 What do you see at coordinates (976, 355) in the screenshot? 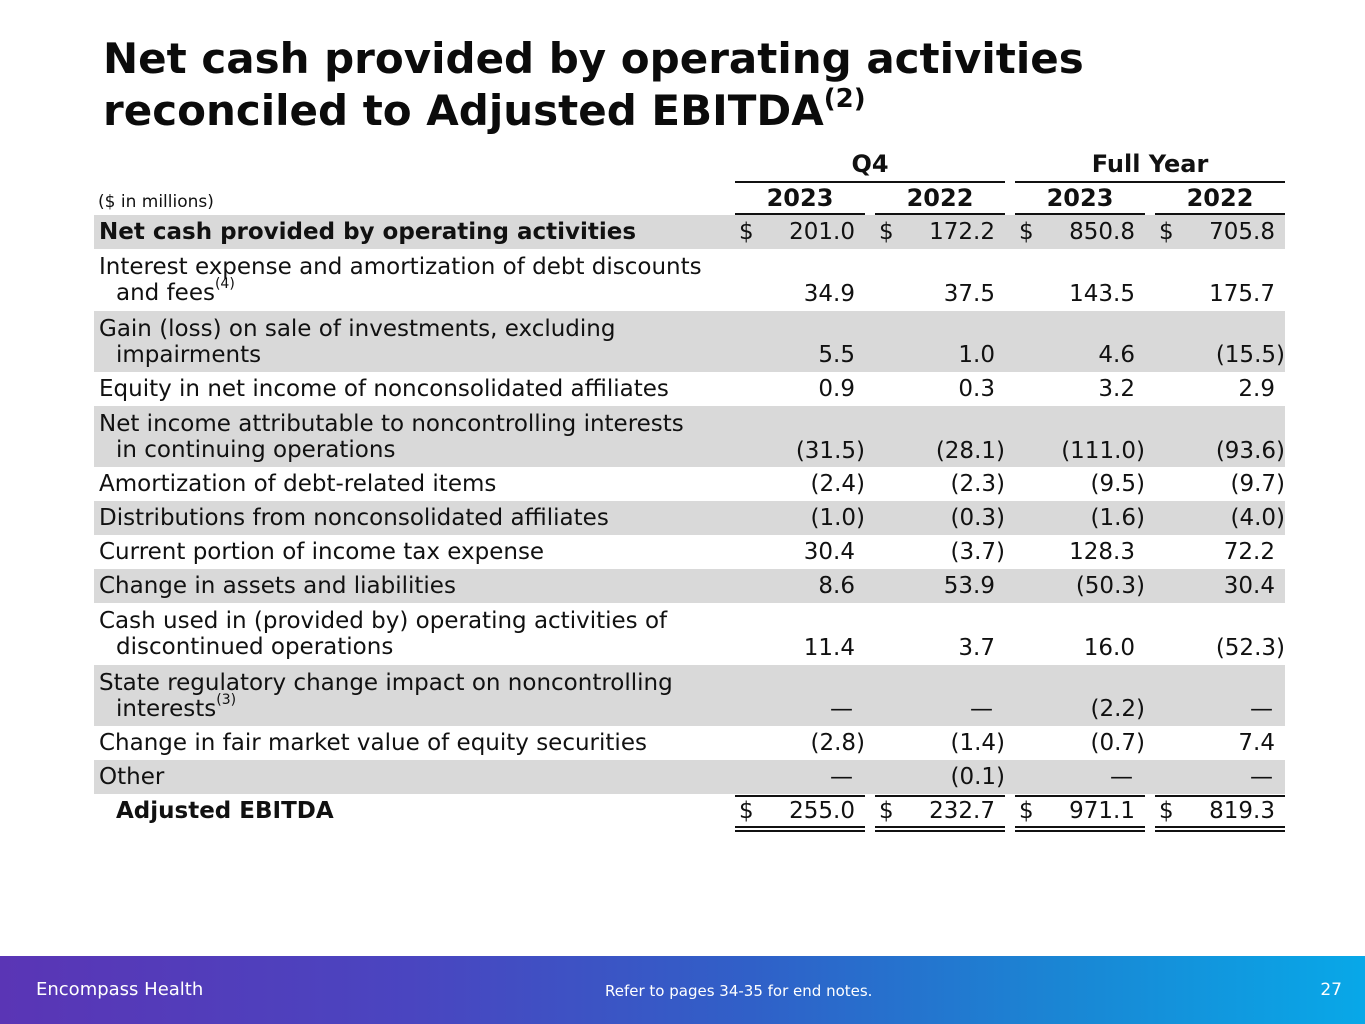
I see `cell-value: 1.0` at bounding box center [976, 355].